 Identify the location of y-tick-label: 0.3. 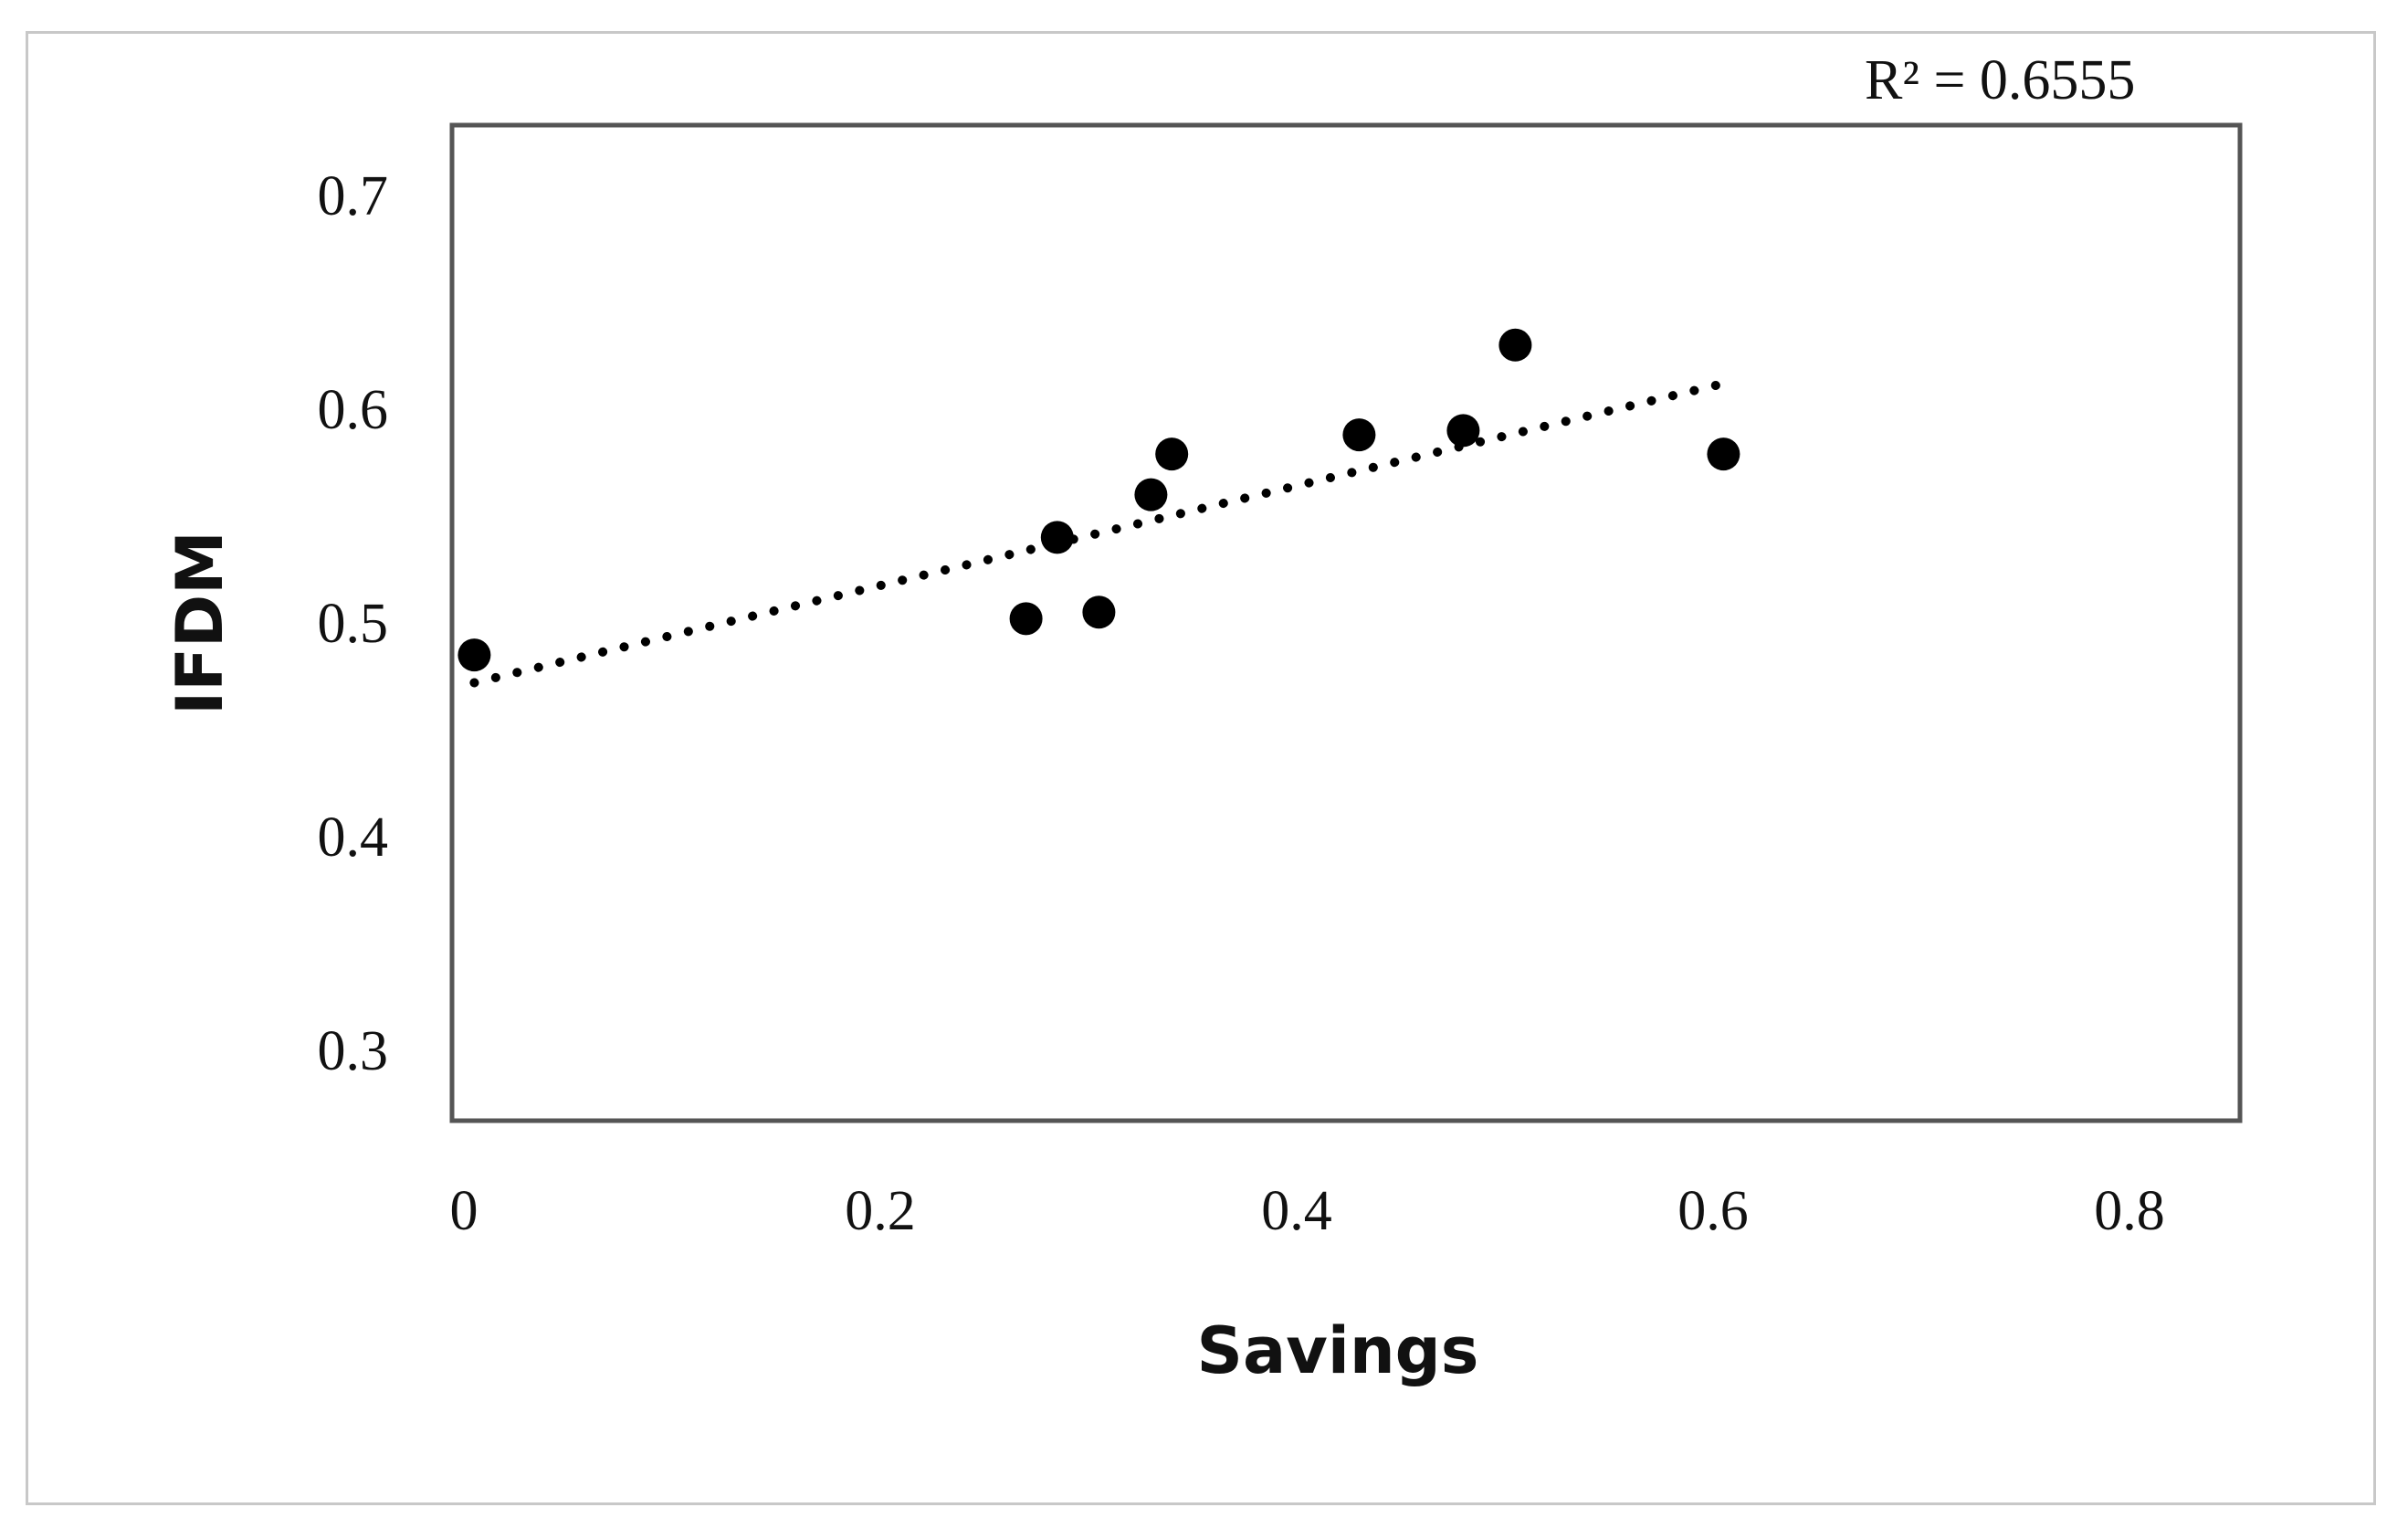
(353, 1051).